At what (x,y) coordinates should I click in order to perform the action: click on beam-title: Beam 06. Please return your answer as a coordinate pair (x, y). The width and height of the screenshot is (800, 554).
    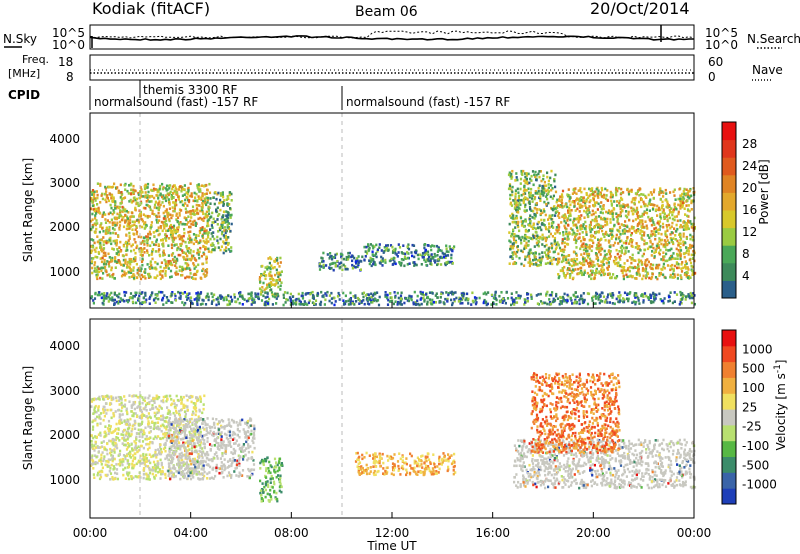
    Looking at the image, I should click on (386, 12).